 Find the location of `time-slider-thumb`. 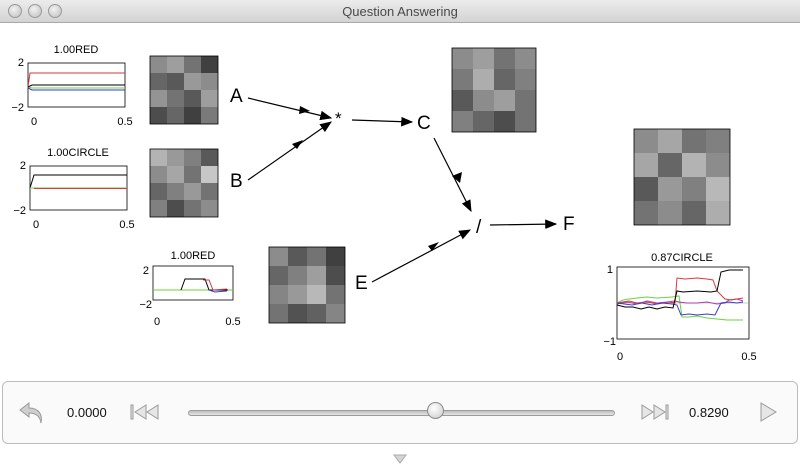

time-slider-thumb is located at coordinates (435, 410).